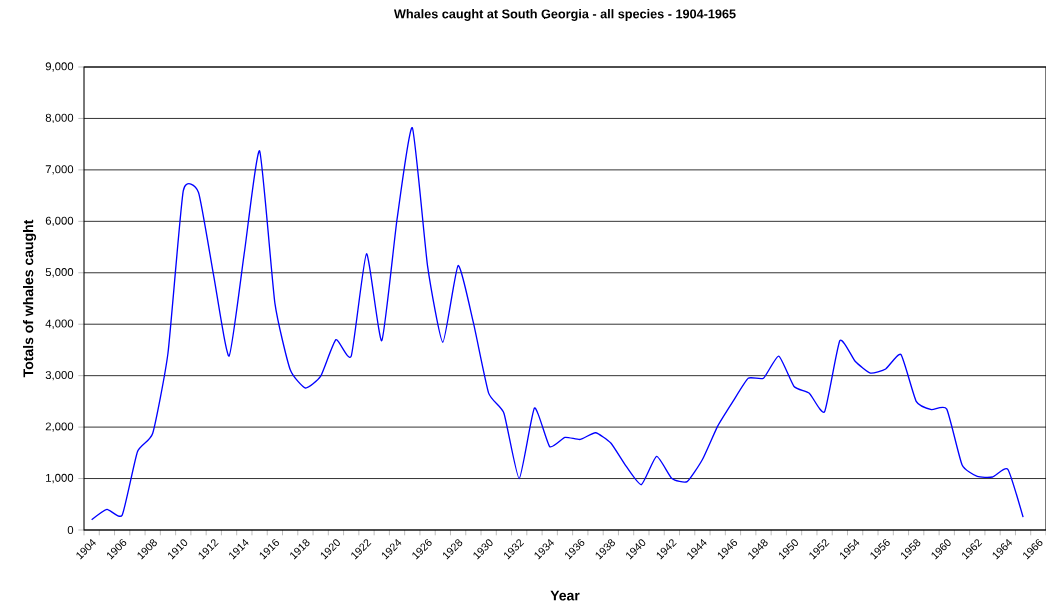 The image size is (1046, 605). Describe the element at coordinates (59, 375) in the screenshot. I see `y-tick-label: 3,000` at that location.